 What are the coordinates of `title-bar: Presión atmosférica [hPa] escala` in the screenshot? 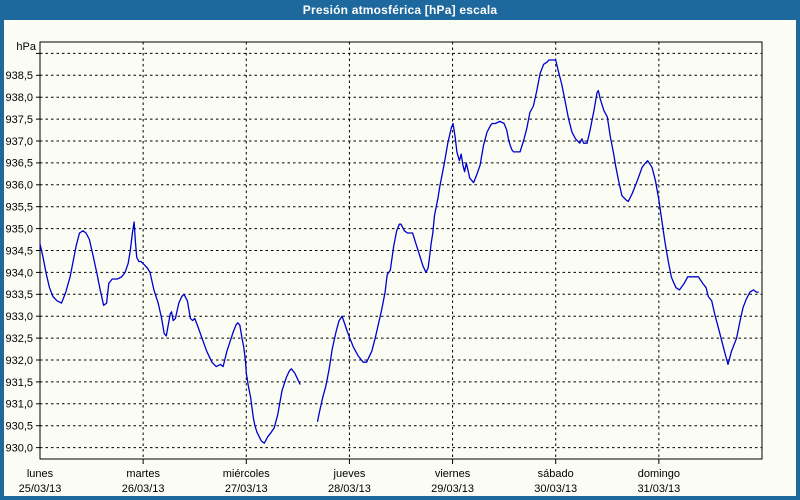 It's located at (400, 10).